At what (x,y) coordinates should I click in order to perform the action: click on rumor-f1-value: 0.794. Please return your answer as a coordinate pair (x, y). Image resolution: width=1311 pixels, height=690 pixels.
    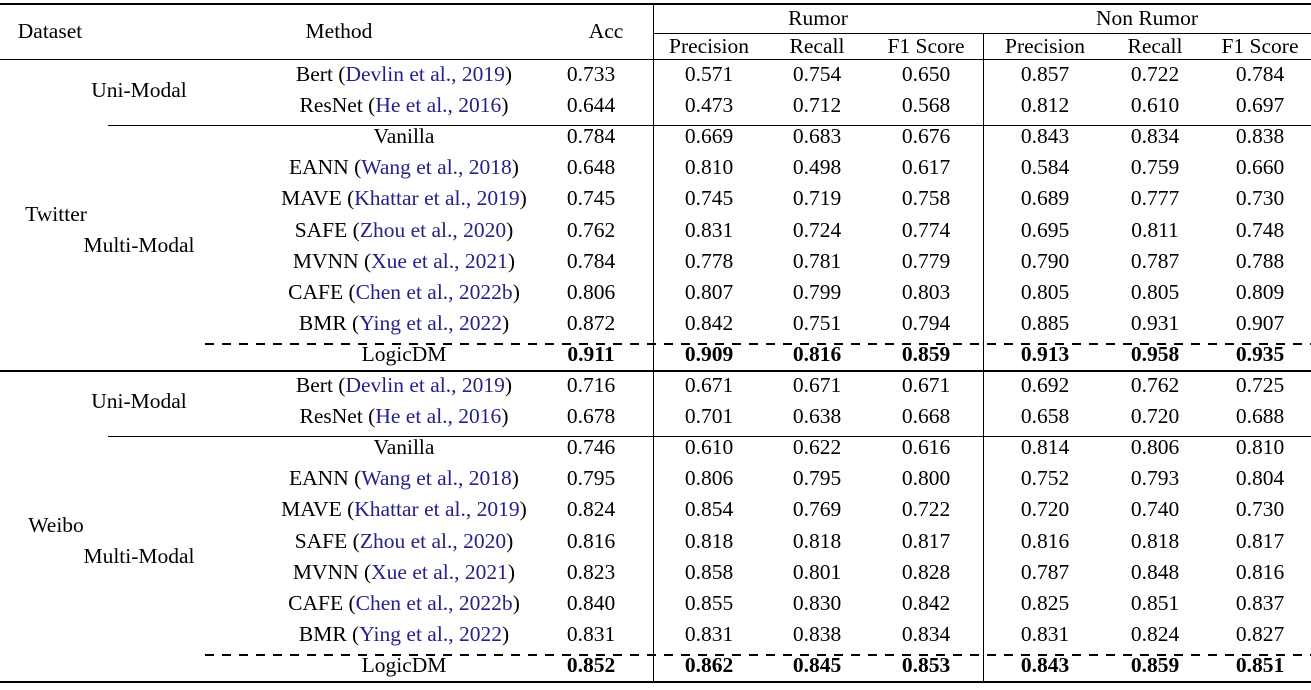
    Looking at the image, I should click on (926, 322).